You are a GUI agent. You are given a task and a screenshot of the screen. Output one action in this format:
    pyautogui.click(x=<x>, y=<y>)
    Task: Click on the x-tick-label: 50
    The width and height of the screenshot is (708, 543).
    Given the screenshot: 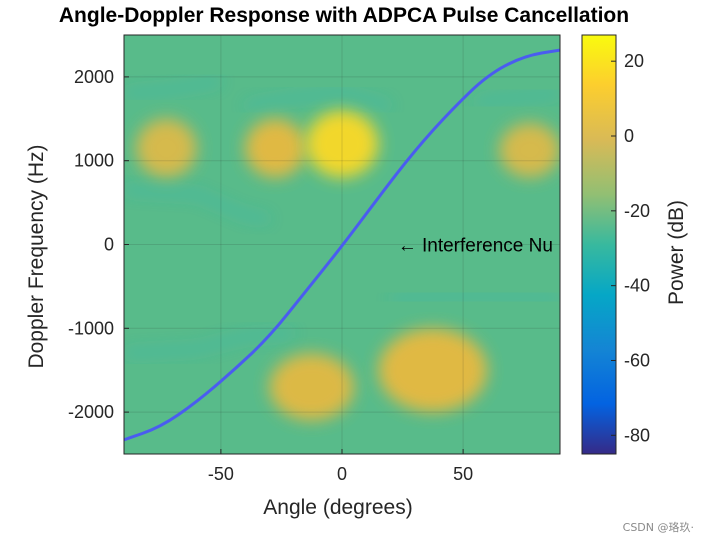 What is the action you would take?
    pyautogui.click(x=463, y=474)
    